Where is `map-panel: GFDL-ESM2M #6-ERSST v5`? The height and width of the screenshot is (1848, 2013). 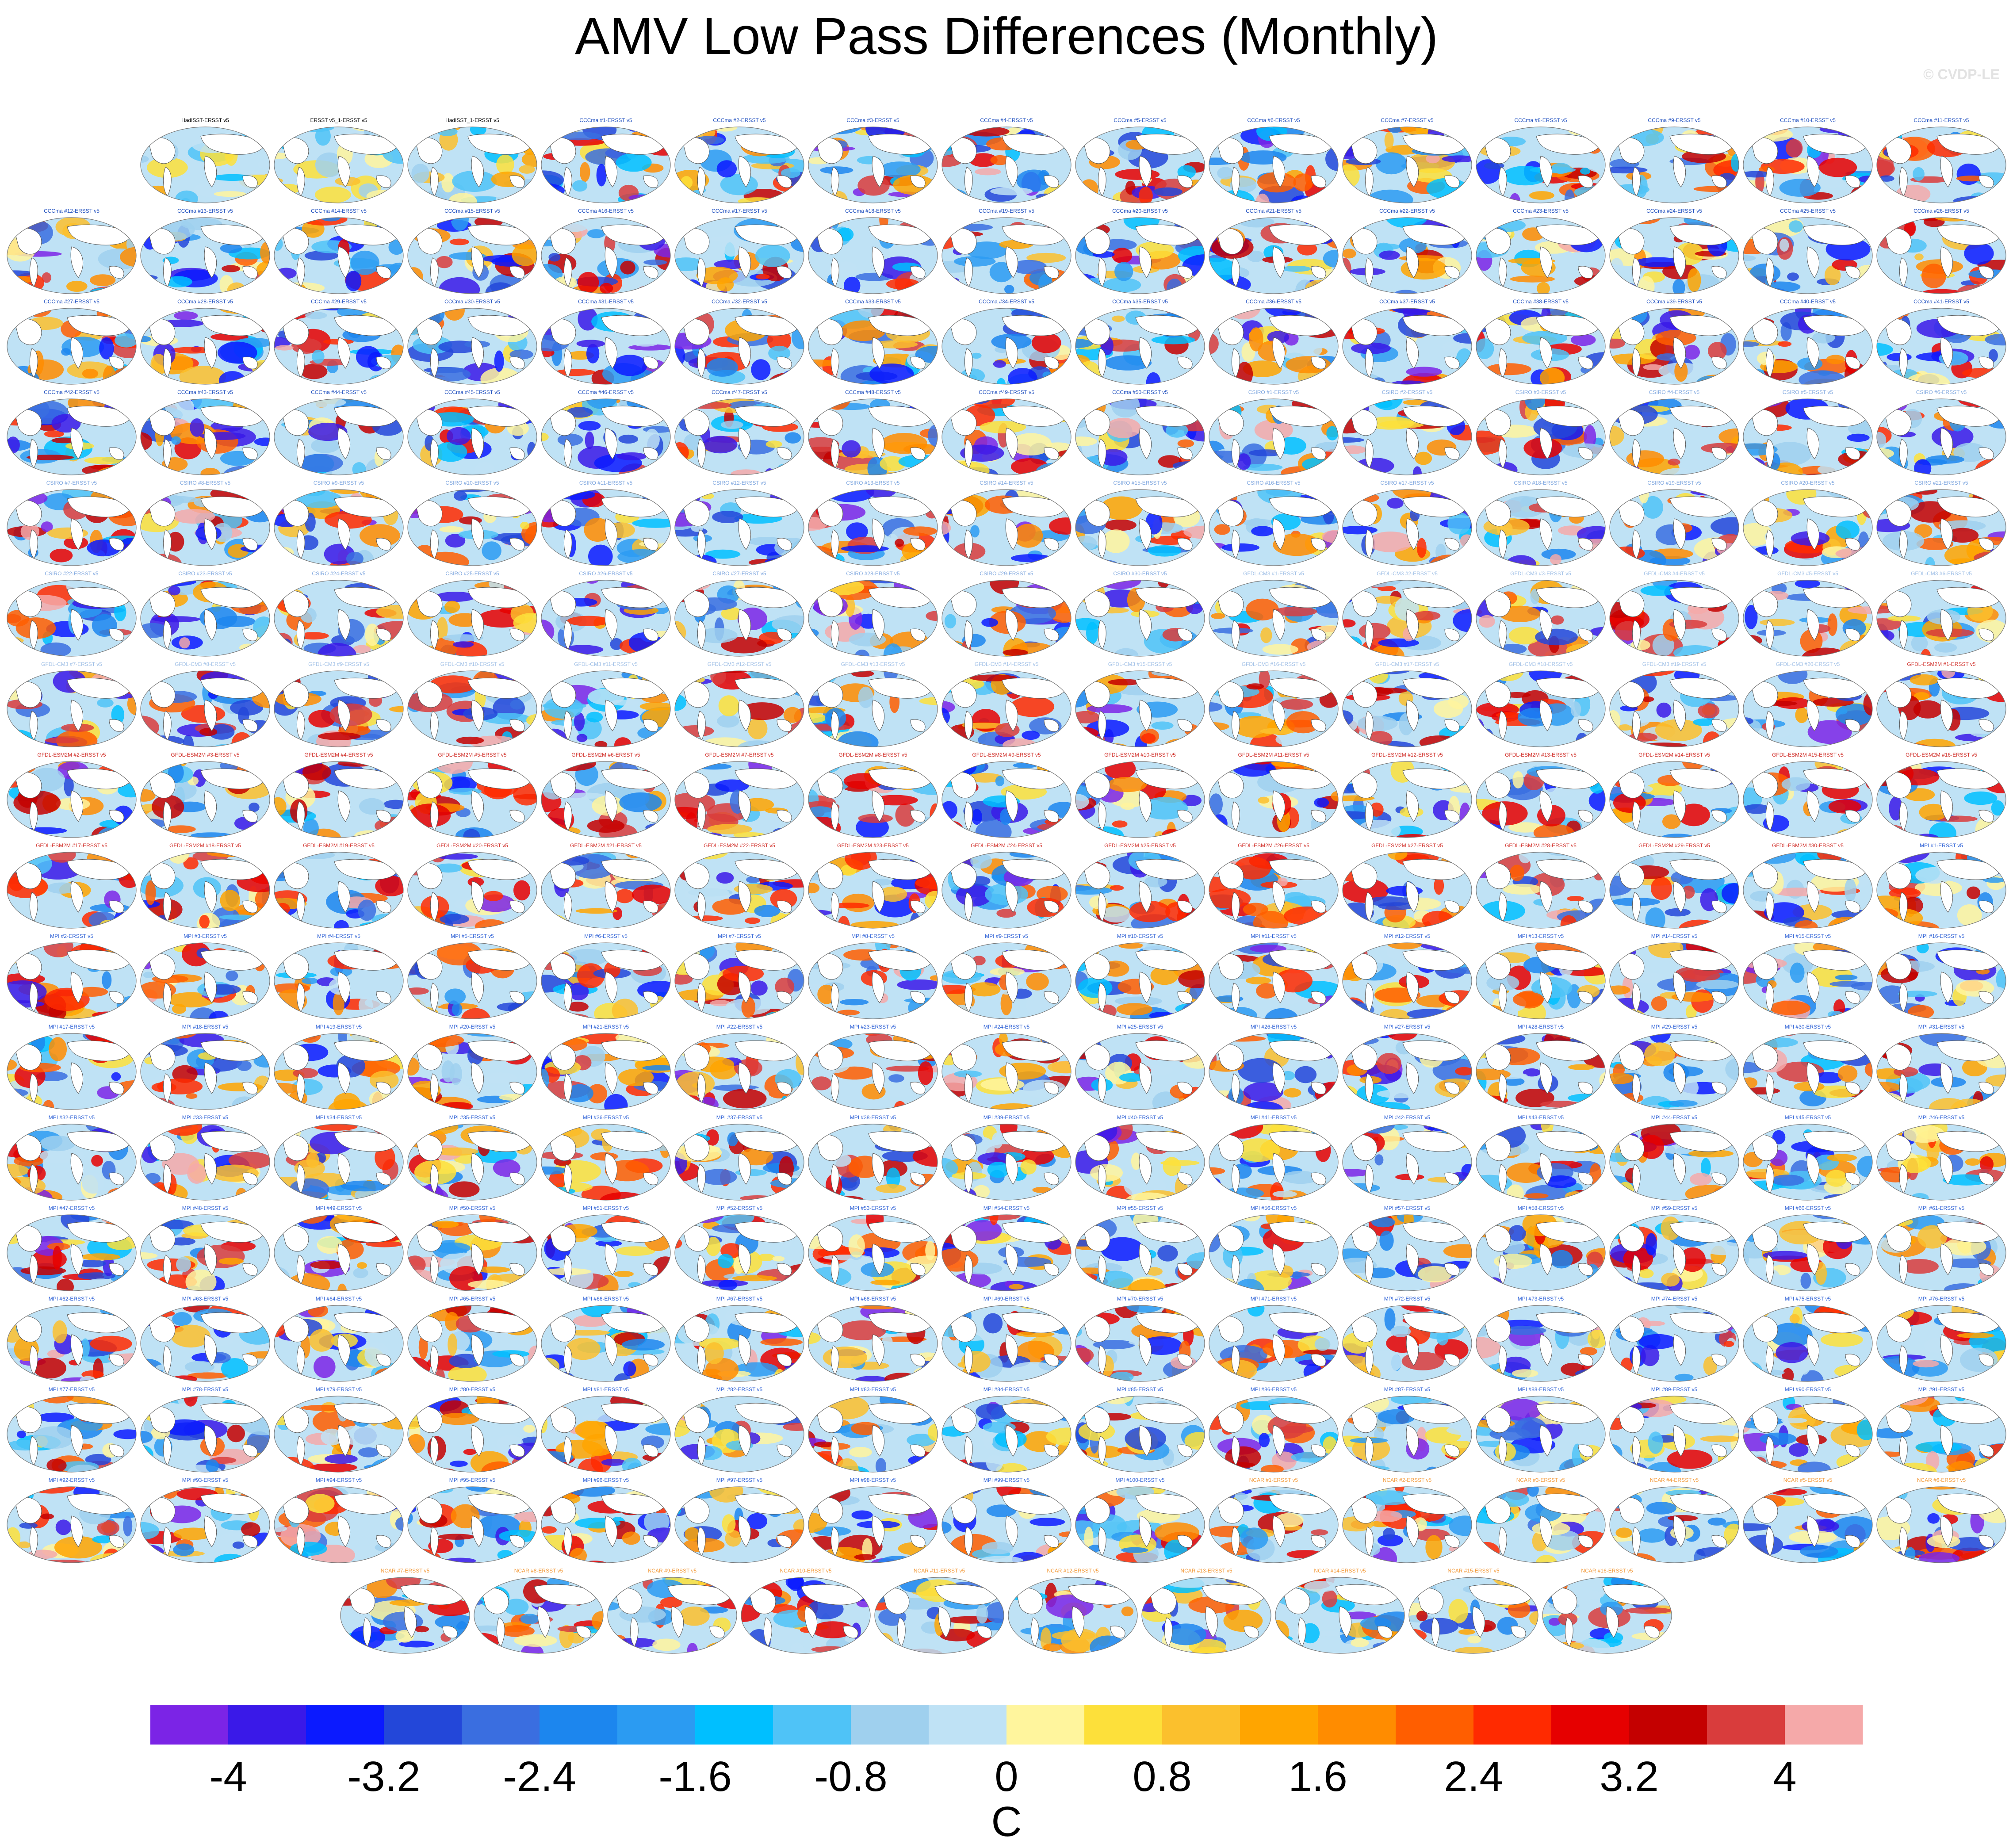 map-panel: GFDL-ESM2M #6-ERSST v5 is located at coordinates (606, 796).